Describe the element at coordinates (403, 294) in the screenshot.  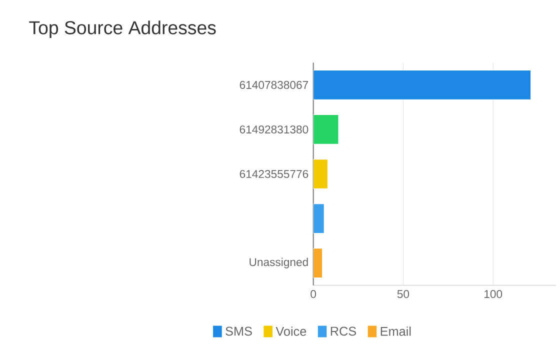
I see `x-tick-label: 50` at that location.